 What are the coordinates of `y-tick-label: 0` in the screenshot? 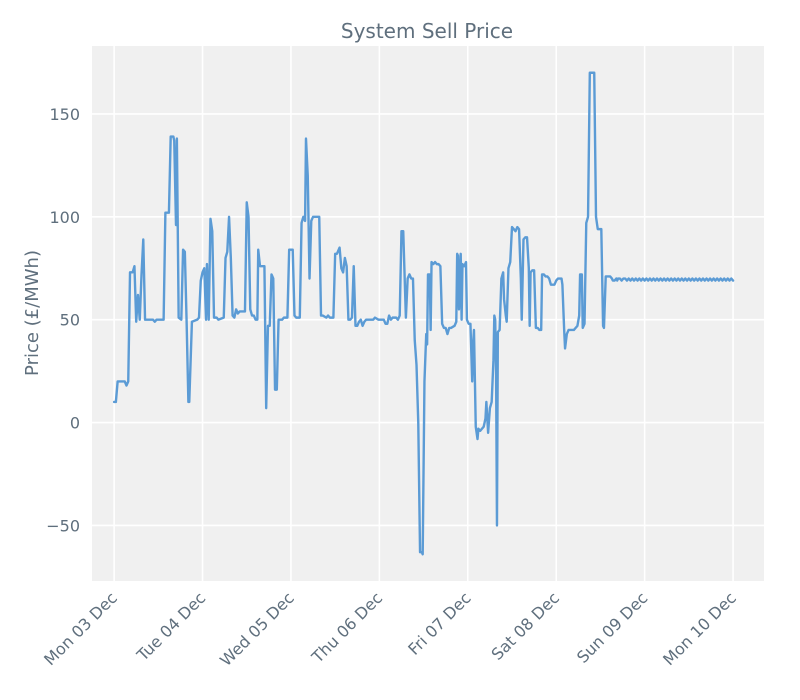 It's located at (75, 423).